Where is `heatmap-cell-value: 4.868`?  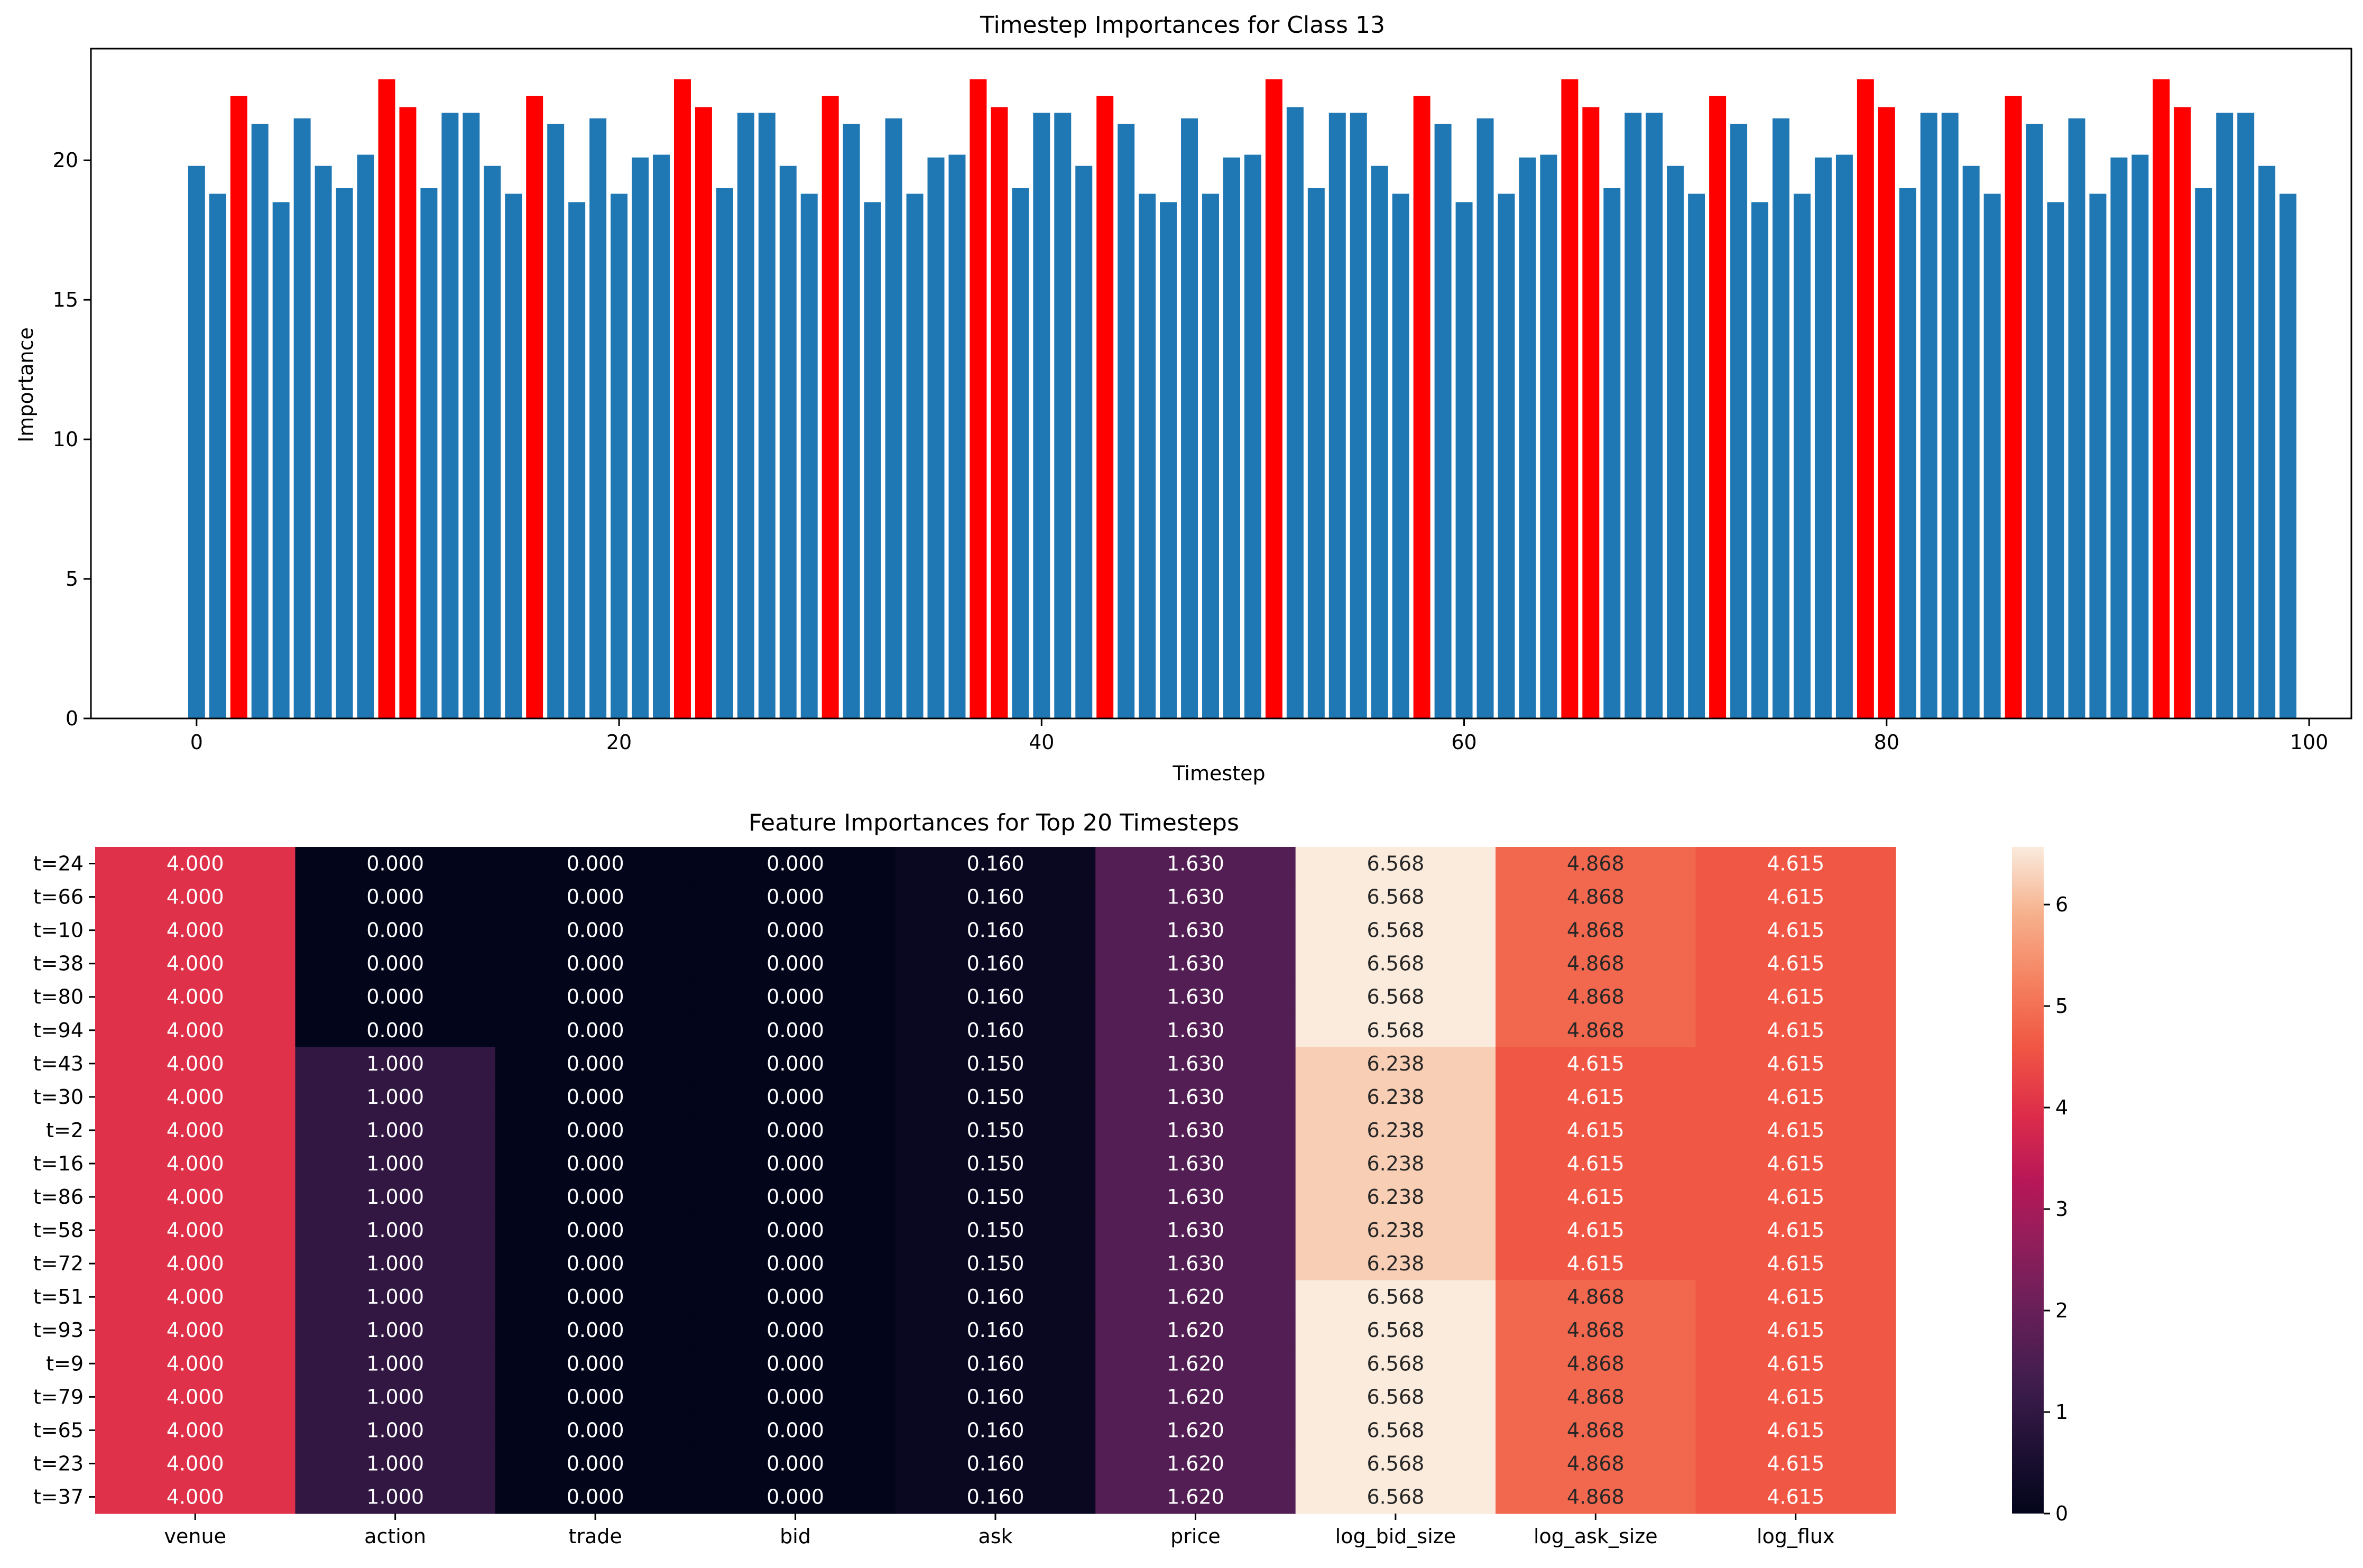
heatmap-cell-value: 4.868 is located at coordinates (1595, 1463).